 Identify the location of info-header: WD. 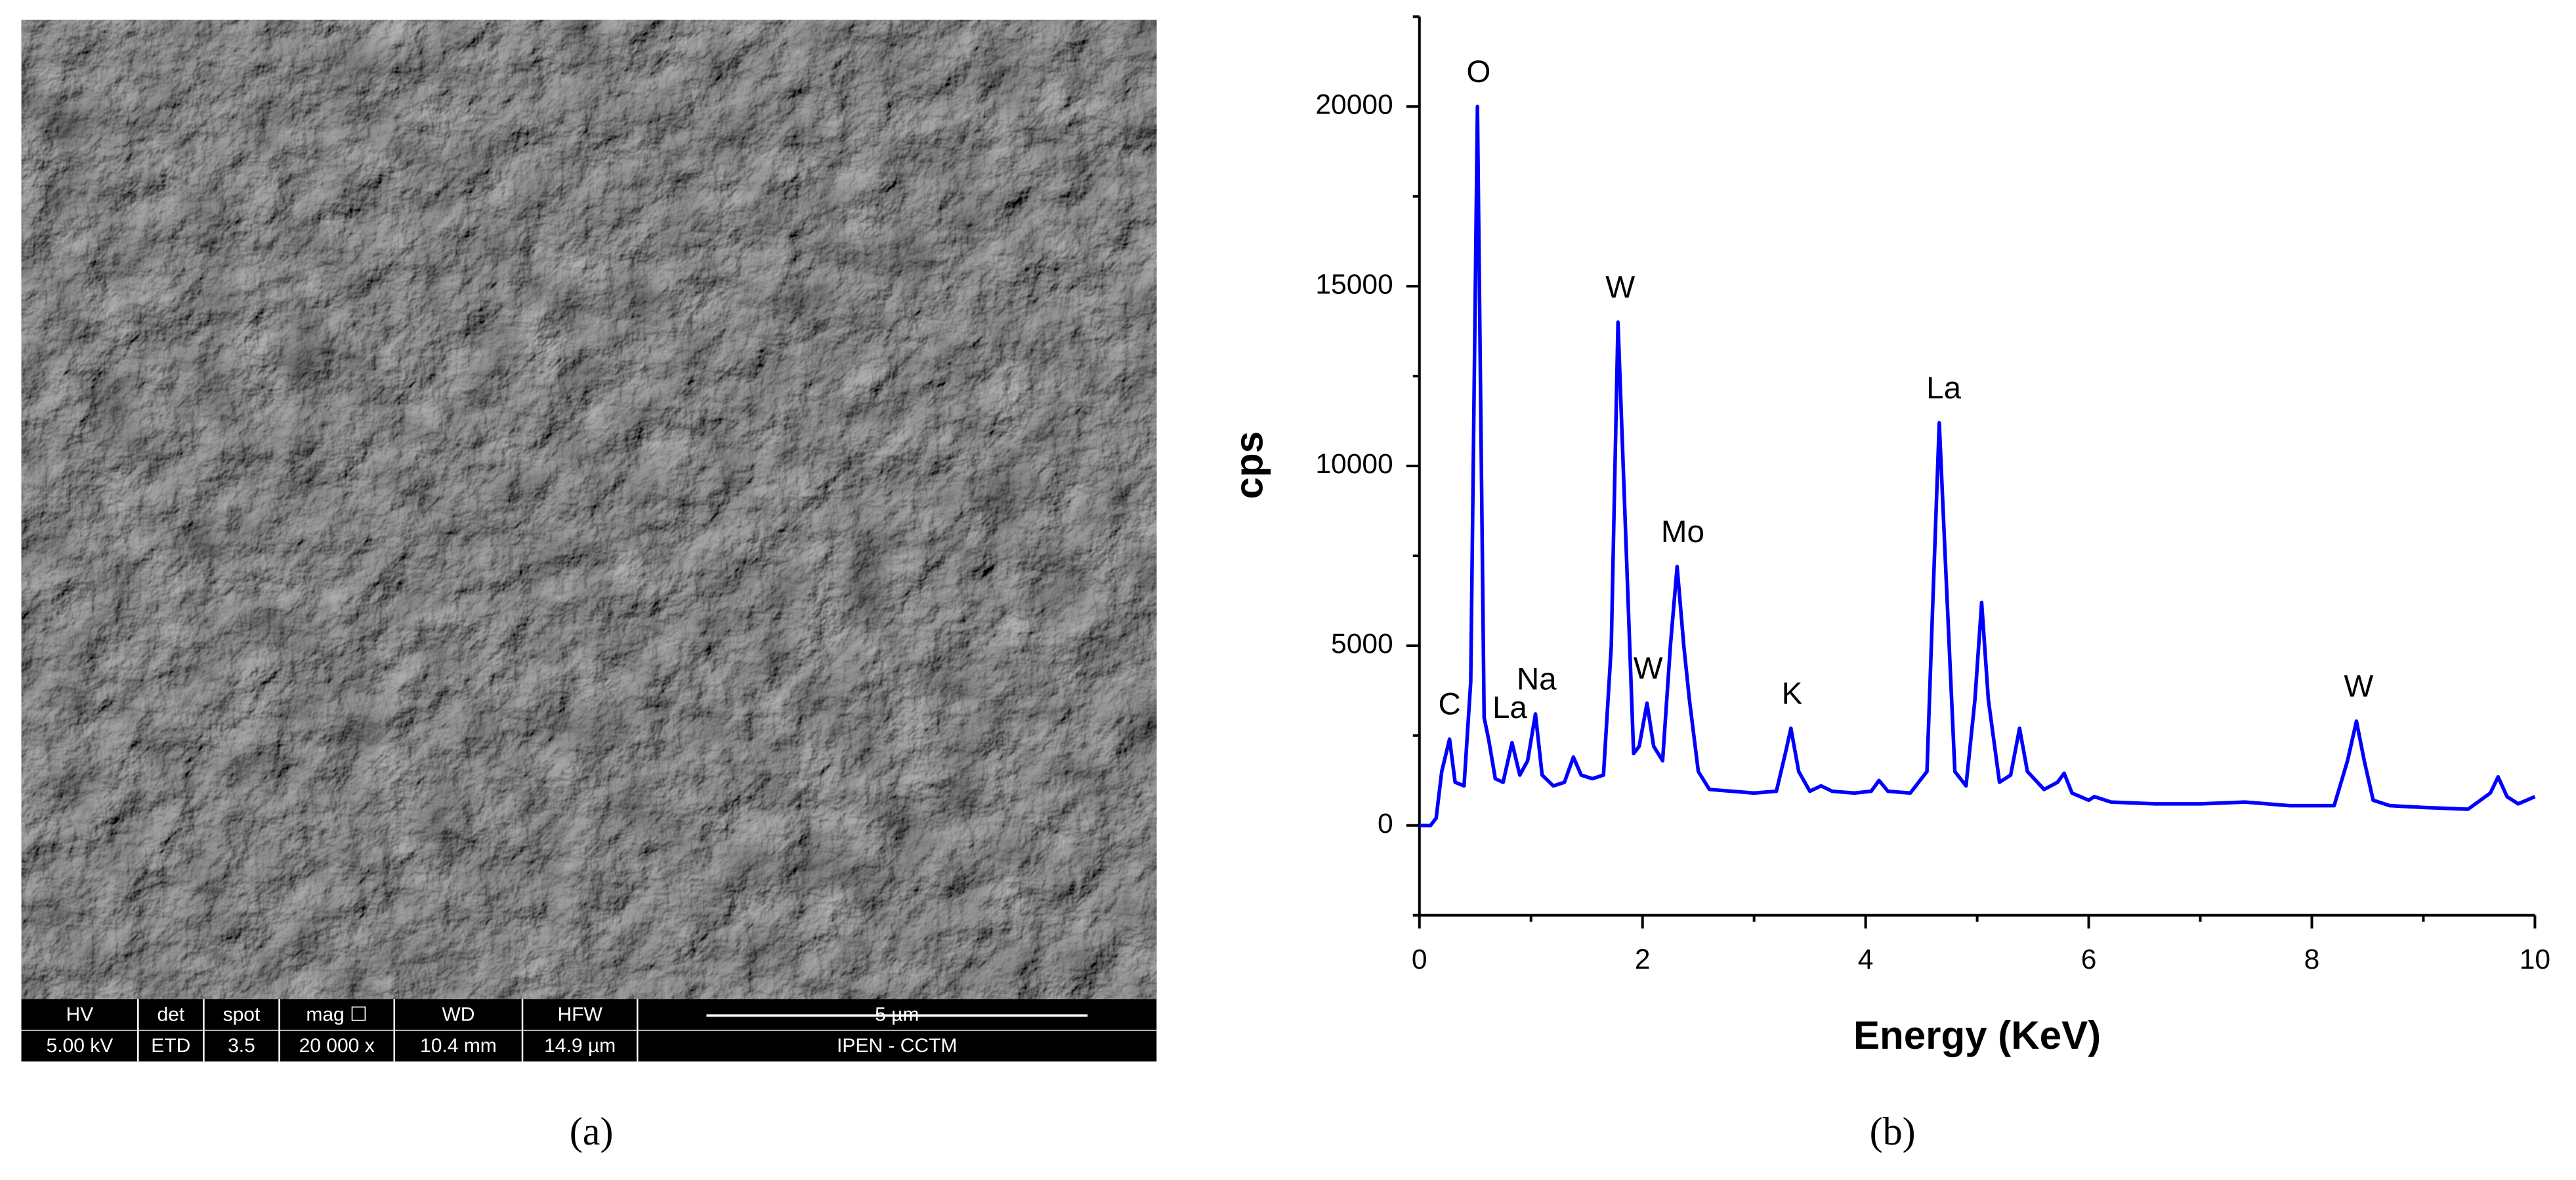
(458, 1014).